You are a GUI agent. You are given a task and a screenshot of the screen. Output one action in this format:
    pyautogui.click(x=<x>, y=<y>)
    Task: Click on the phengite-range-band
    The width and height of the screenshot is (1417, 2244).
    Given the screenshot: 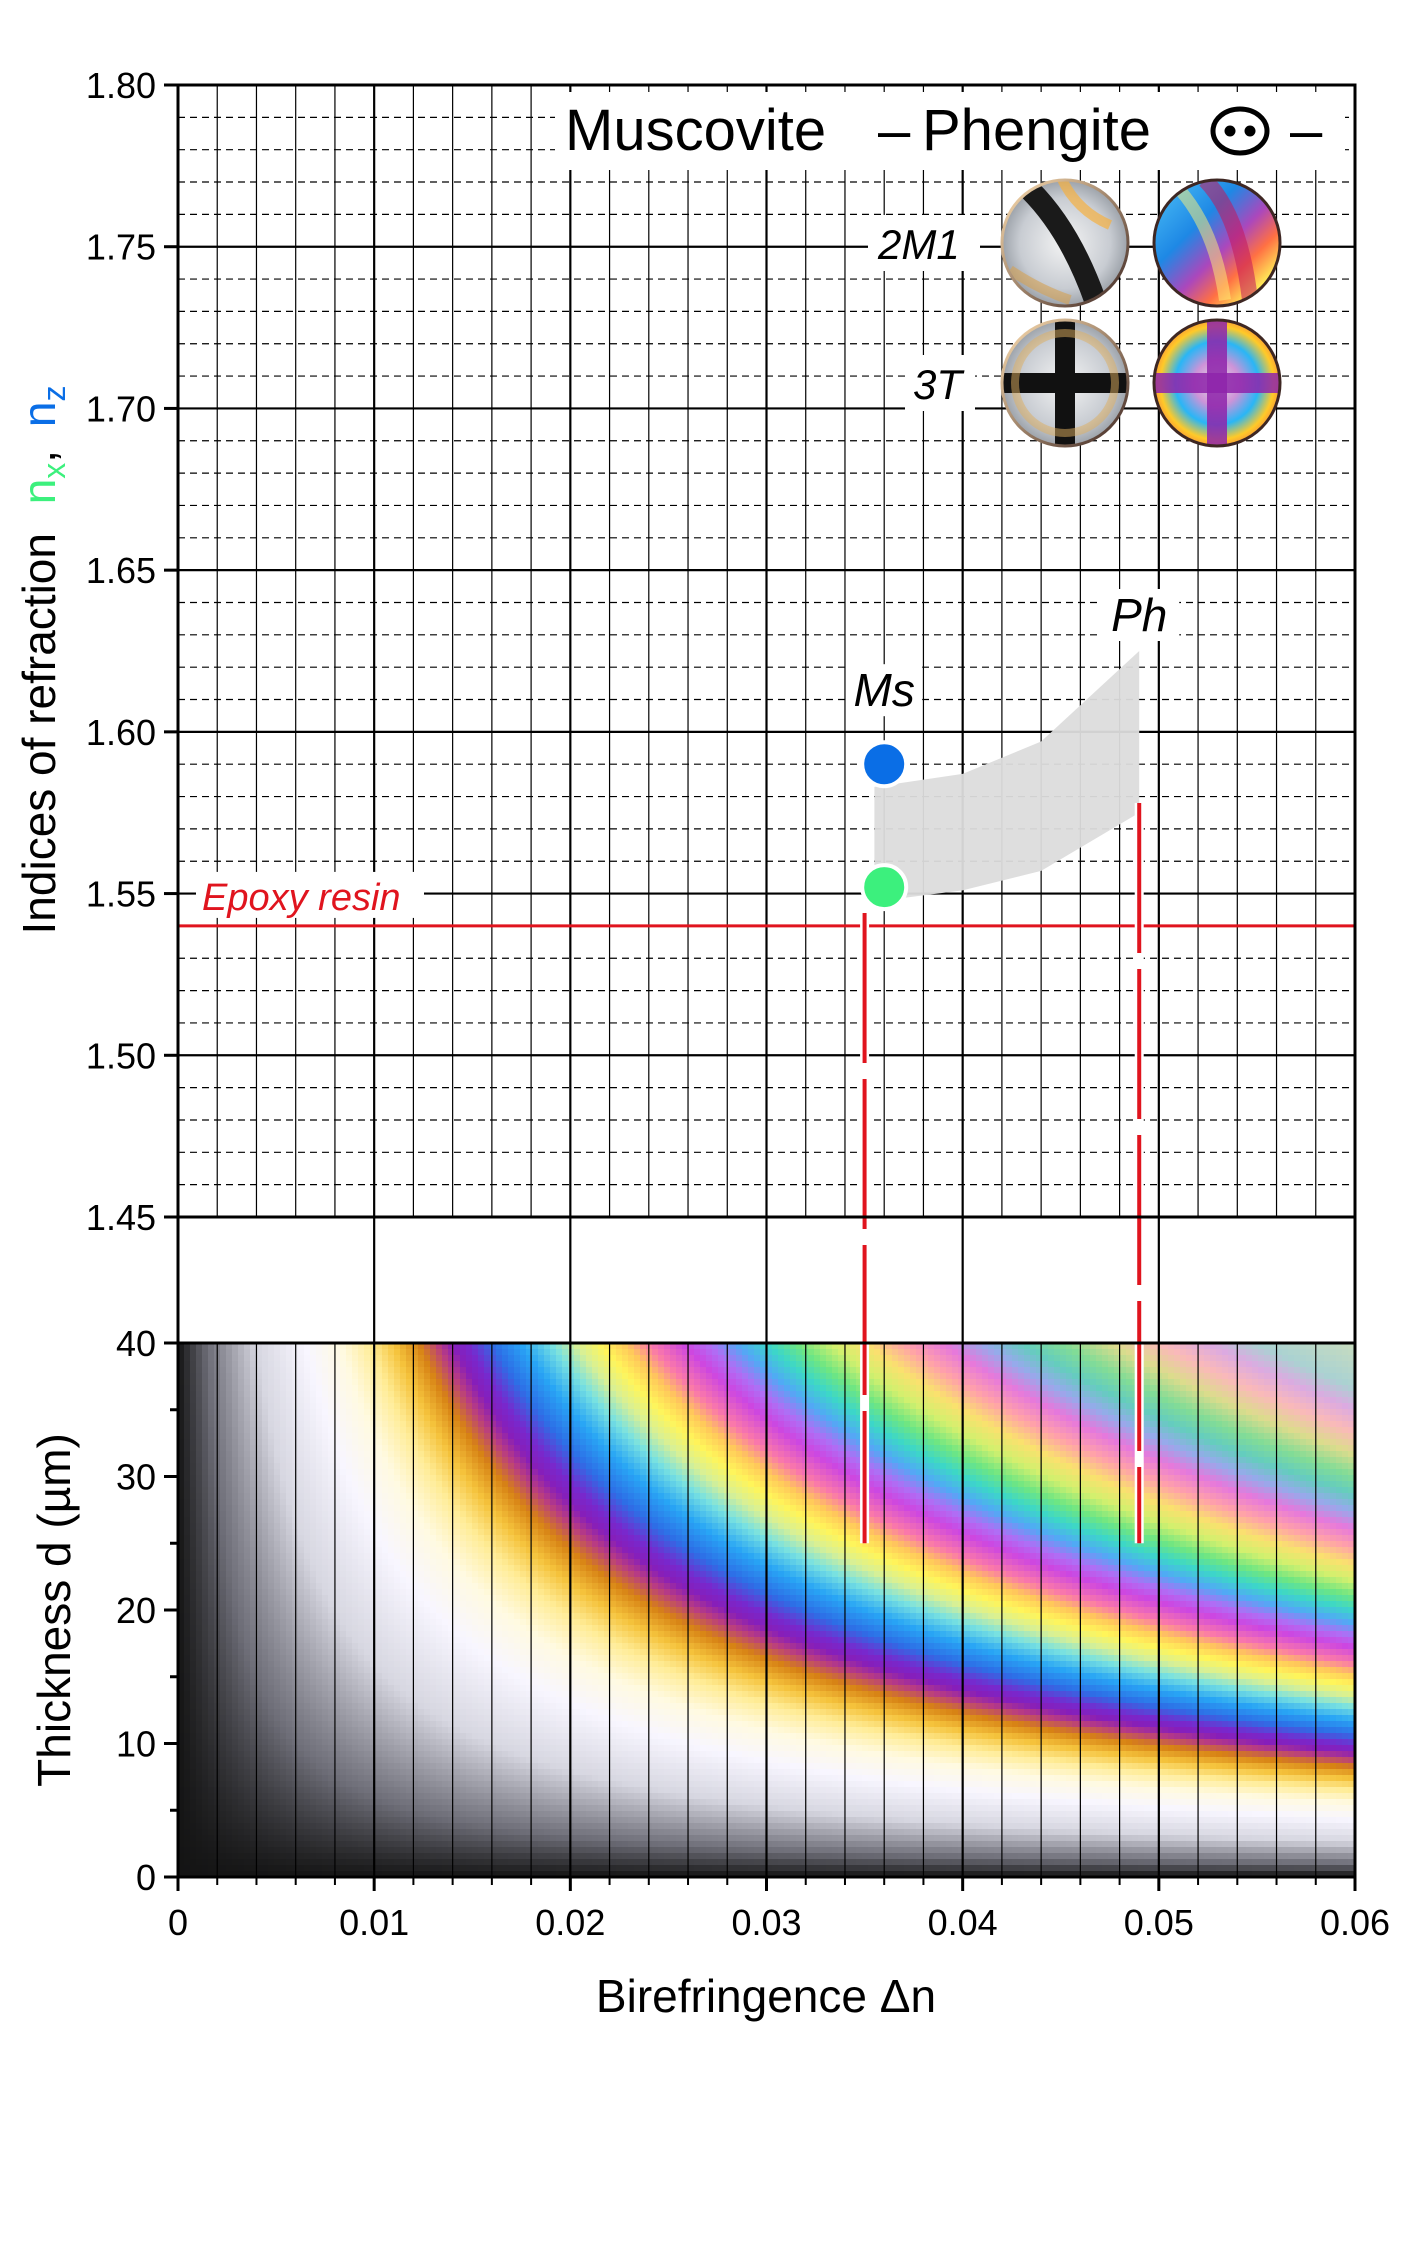 What is the action you would take?
    pyautogui.click(x=1007, y=776)
    